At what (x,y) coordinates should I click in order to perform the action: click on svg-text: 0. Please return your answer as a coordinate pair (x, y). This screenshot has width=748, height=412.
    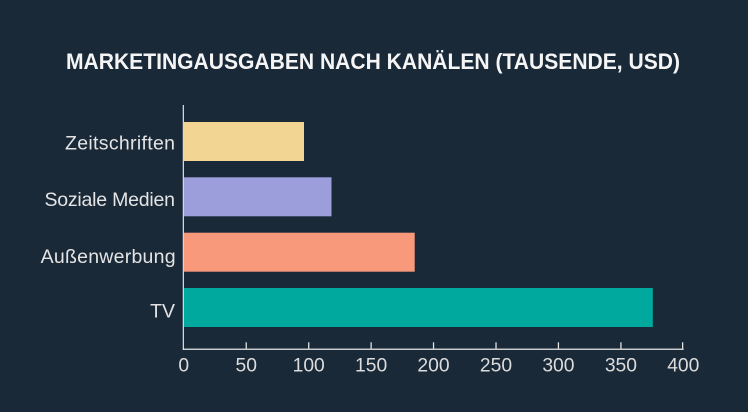
    Looking at the image, I should click on (183, 366).